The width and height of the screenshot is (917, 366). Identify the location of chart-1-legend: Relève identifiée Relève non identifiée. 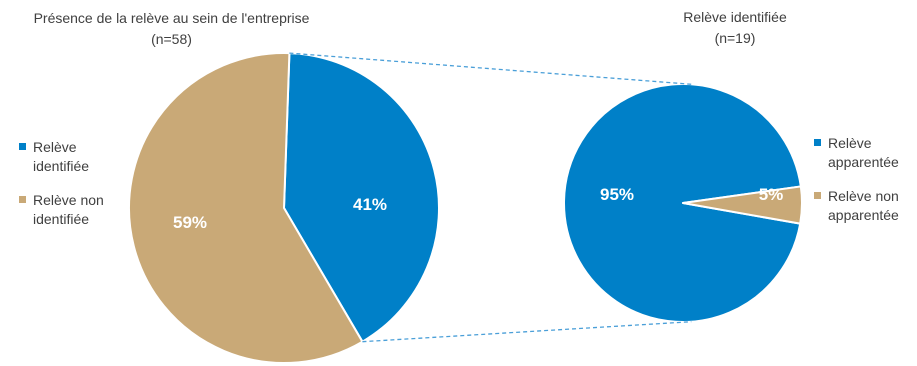
(61, 191).